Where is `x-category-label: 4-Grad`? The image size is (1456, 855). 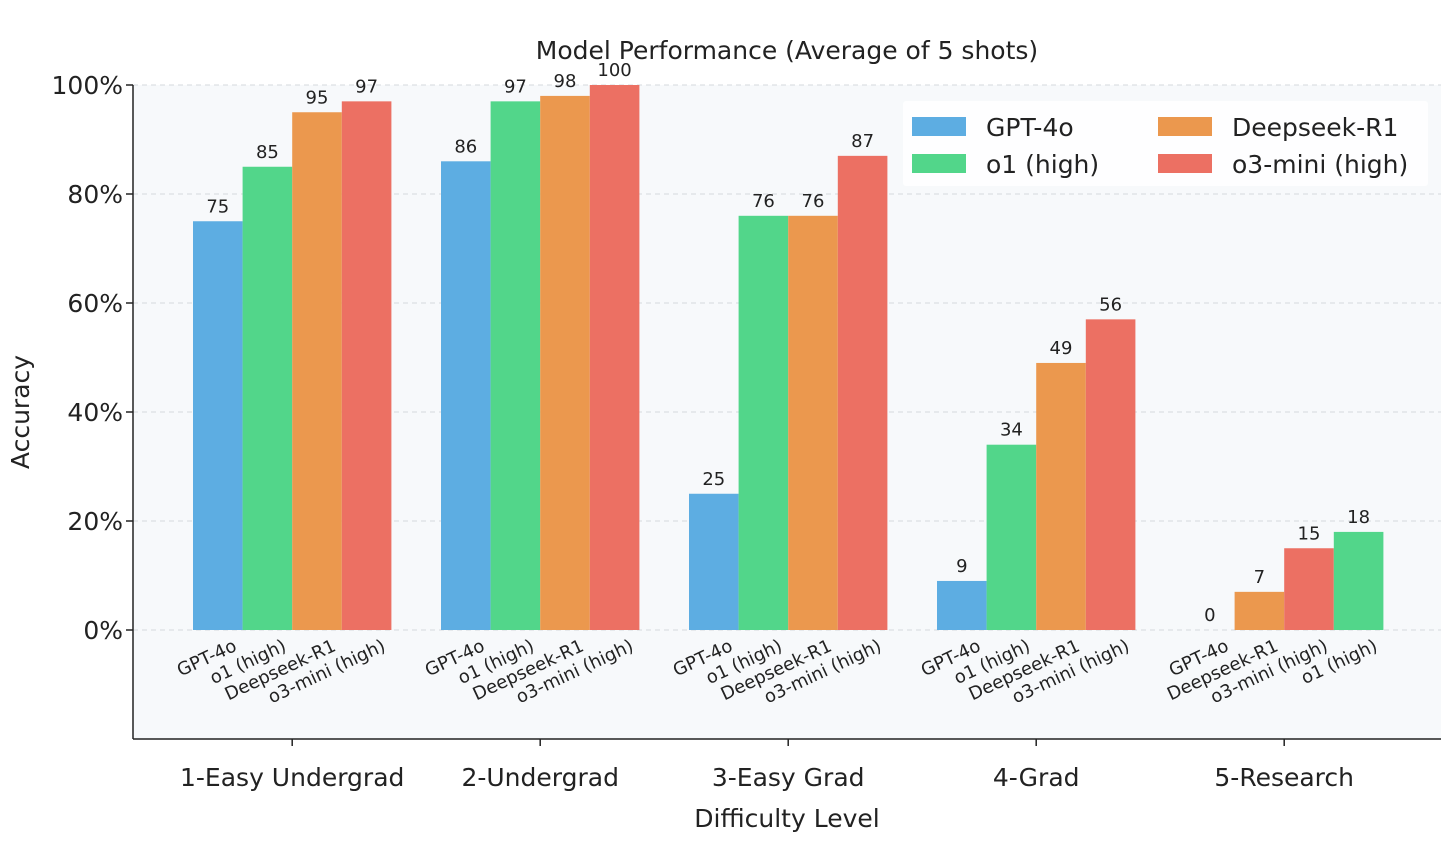
x-category-label: 4-Grad is located at coordinates (1036, 777).